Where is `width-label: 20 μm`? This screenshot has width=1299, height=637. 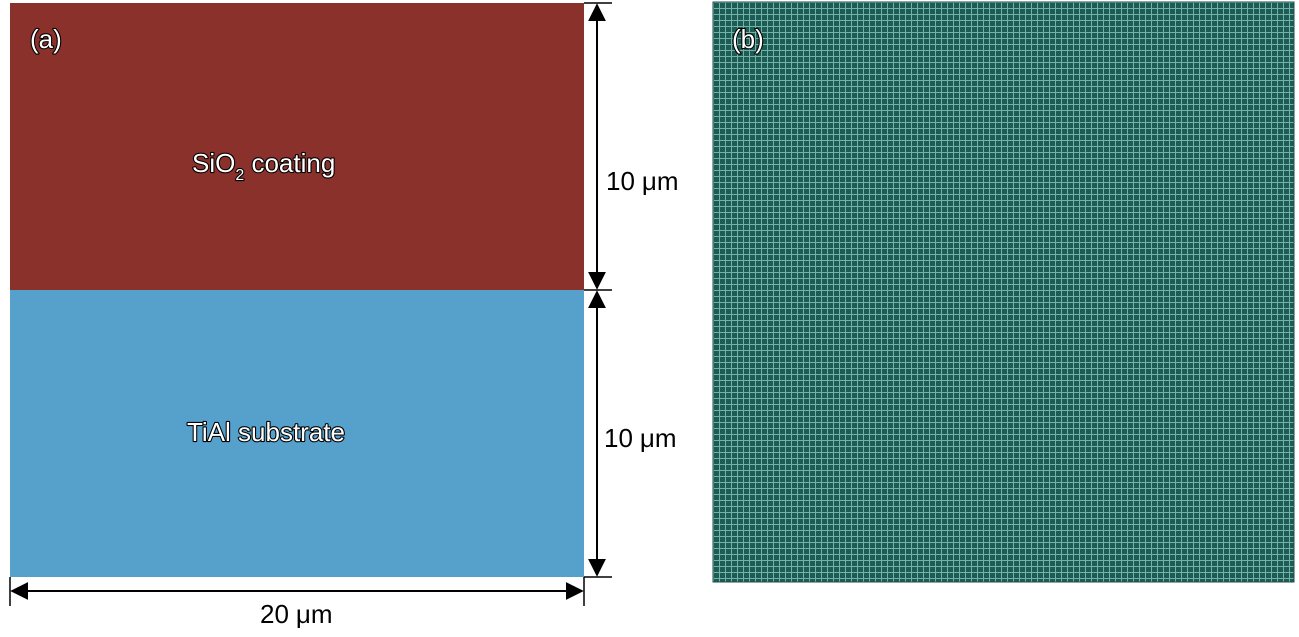 width-label: 20 μm is located at coordinates (296, 614).